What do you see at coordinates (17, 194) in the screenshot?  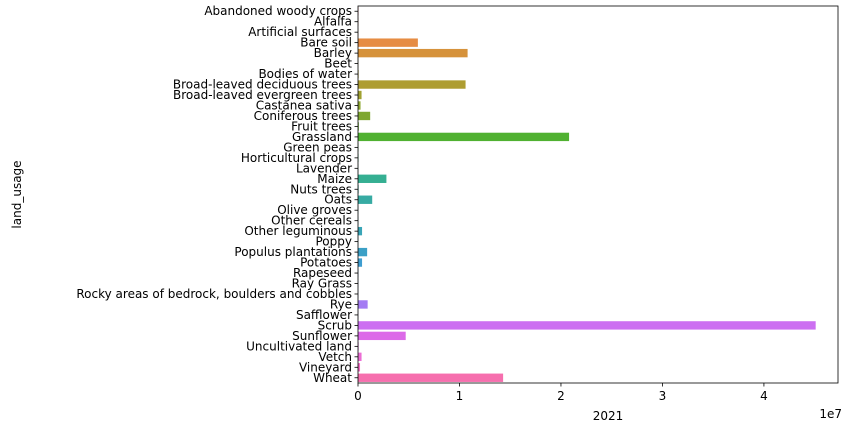 I see `y-axis-label: land_usage` at bounding box center [17, 194].